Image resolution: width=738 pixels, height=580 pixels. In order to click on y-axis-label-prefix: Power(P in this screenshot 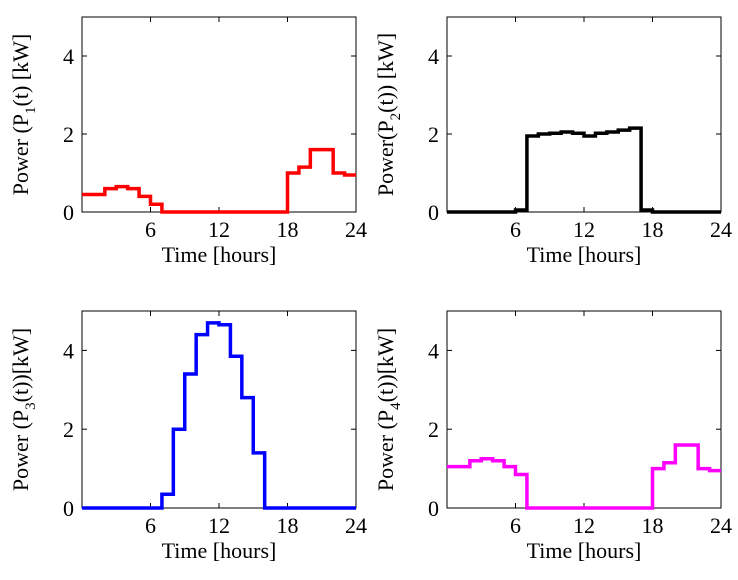, I will do `click(385, 158)`.